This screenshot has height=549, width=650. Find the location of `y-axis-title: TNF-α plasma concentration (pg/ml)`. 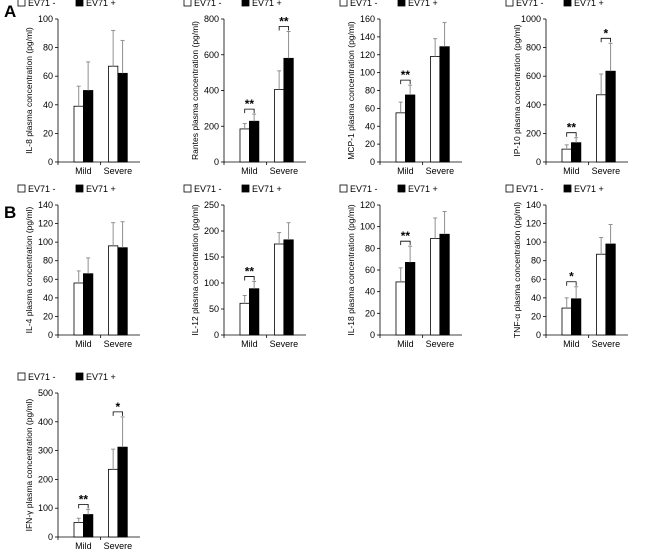

y-axis-title: TNF-α plasma concentration (pg/ml) is located at coordinates (517, 270).